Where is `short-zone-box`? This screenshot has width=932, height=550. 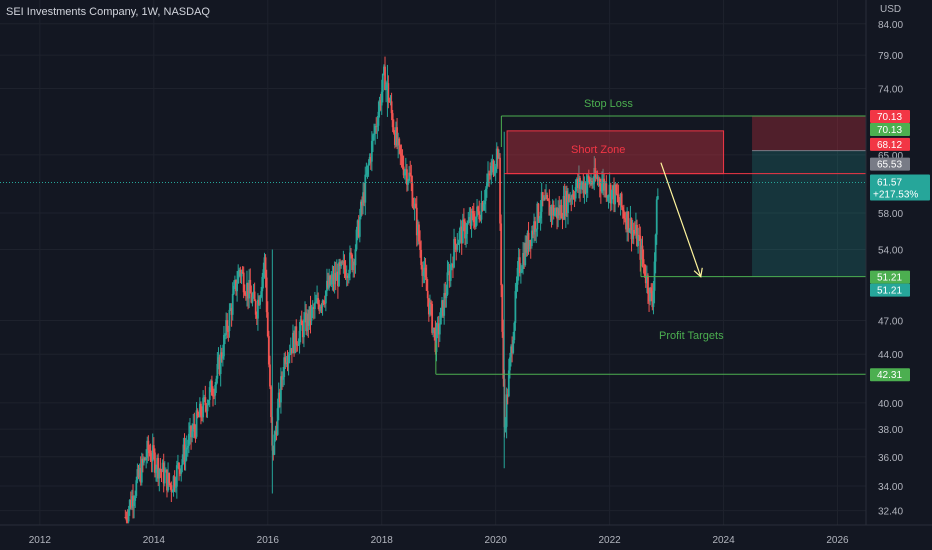 short-zone-box is located at coordinates (615, 152).